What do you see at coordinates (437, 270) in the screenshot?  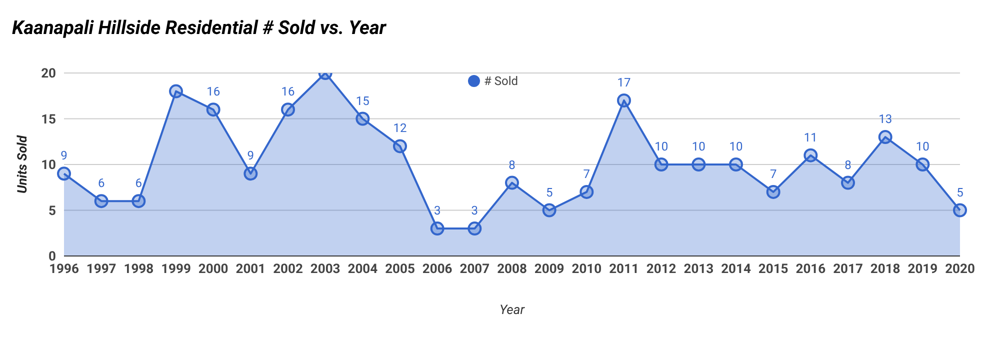 I see `x-tick-label: 2006` at bounding box center [437, 270].